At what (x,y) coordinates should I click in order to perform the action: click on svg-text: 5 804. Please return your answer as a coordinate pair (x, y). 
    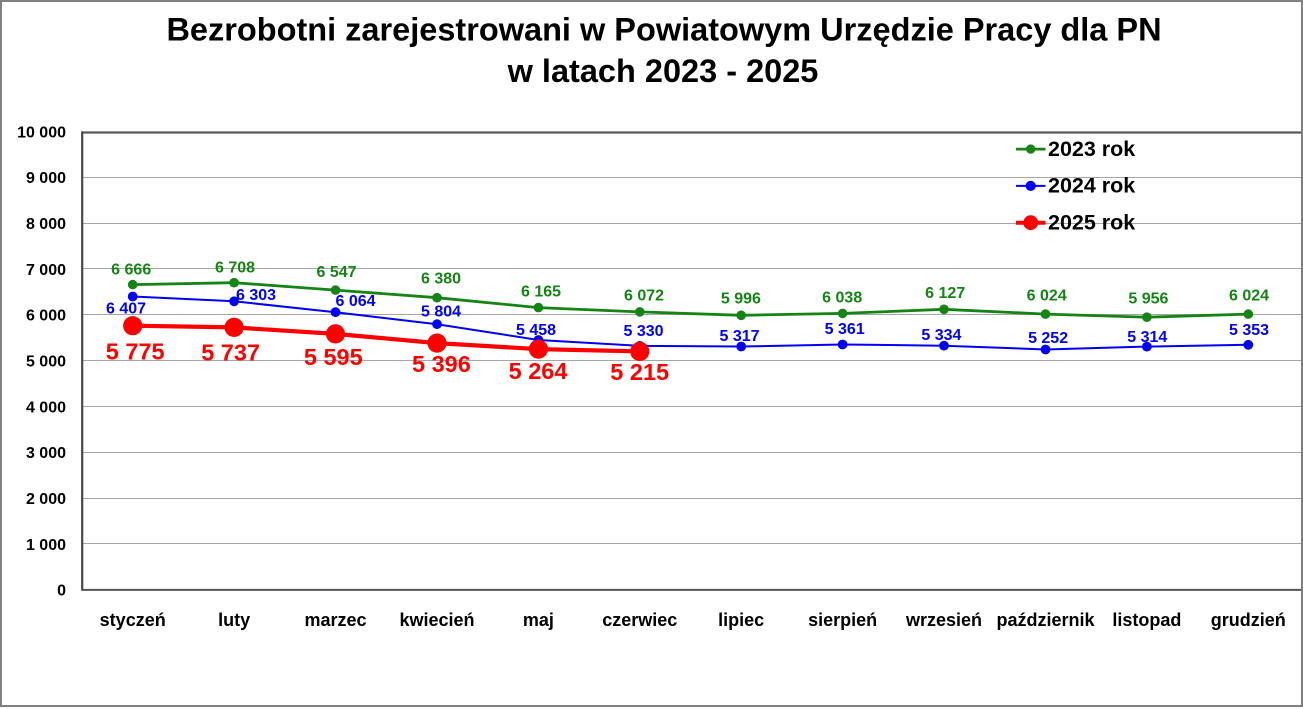
    Looking at the image, I should click on (441, 312).